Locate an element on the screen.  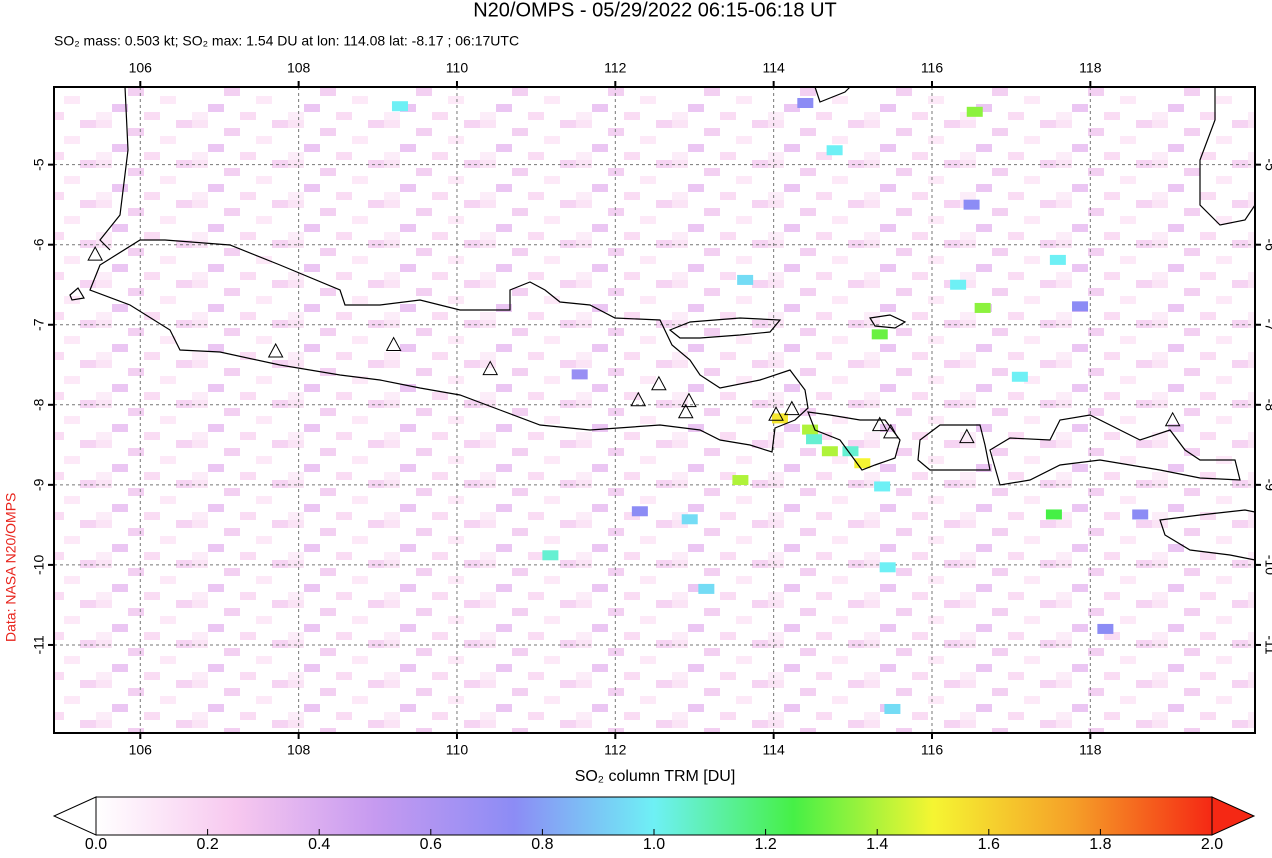
coast-bali is located at coordinates (854, 441).